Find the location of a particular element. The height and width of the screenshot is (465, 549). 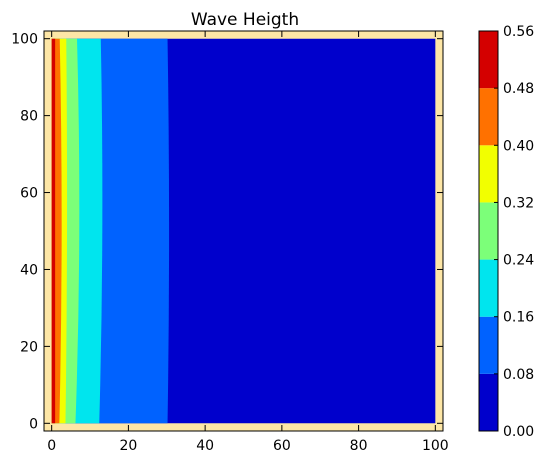

colorbar-frame is located at coordinates (488, 231).